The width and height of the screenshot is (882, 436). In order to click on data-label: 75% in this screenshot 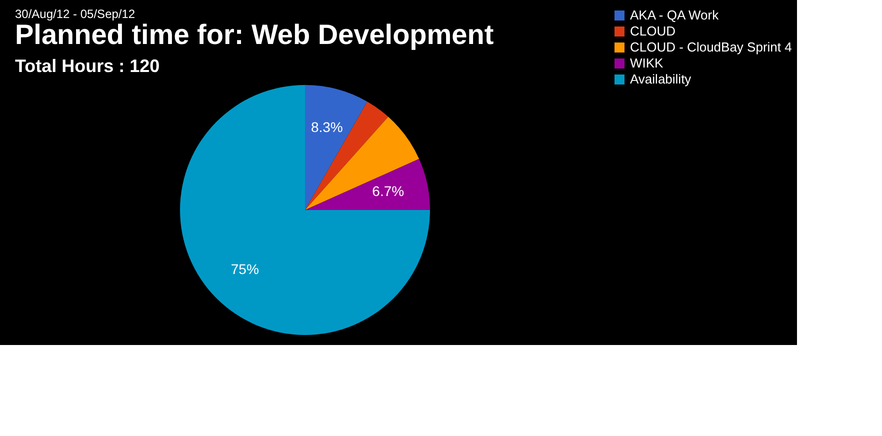, I will do `click(244, 269)`.